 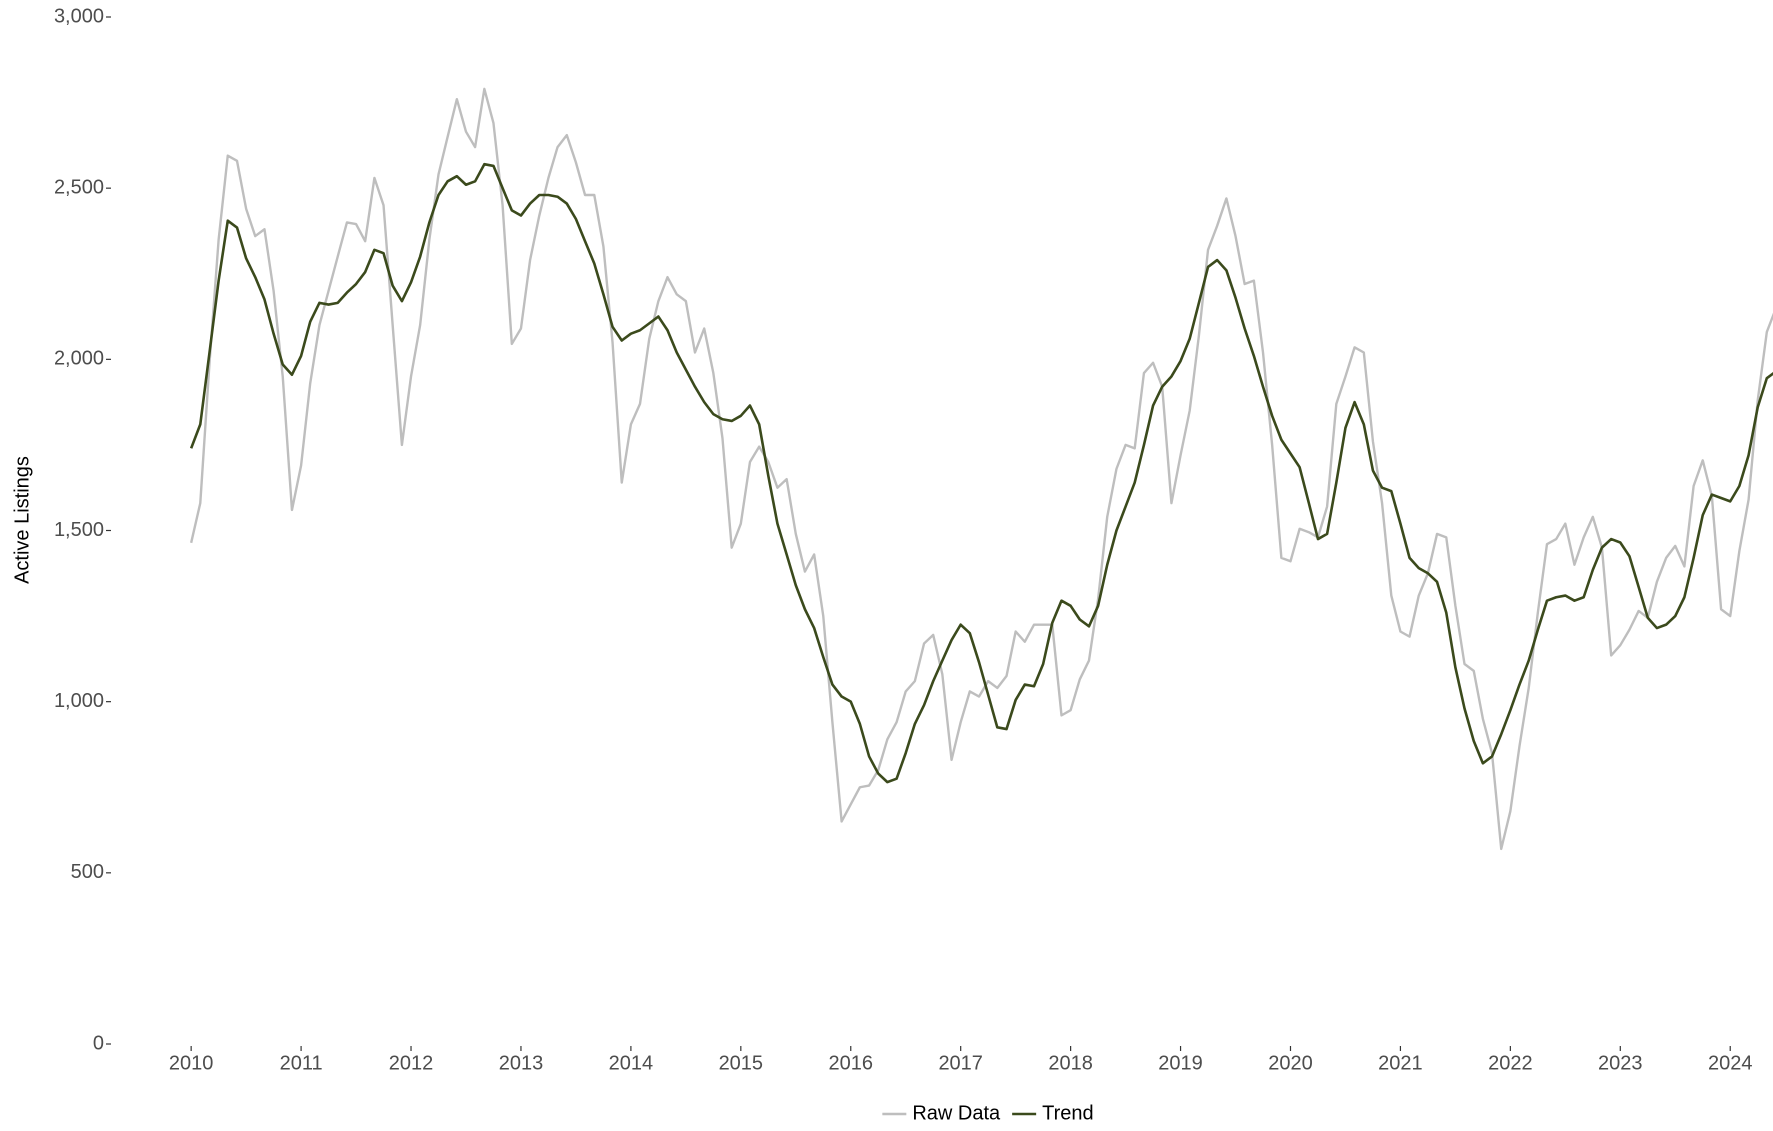 What do you see at coordinates (79, 701) in the screenshot?
I see `y-tick-label: 1,000` at bounding box center [79, 701].